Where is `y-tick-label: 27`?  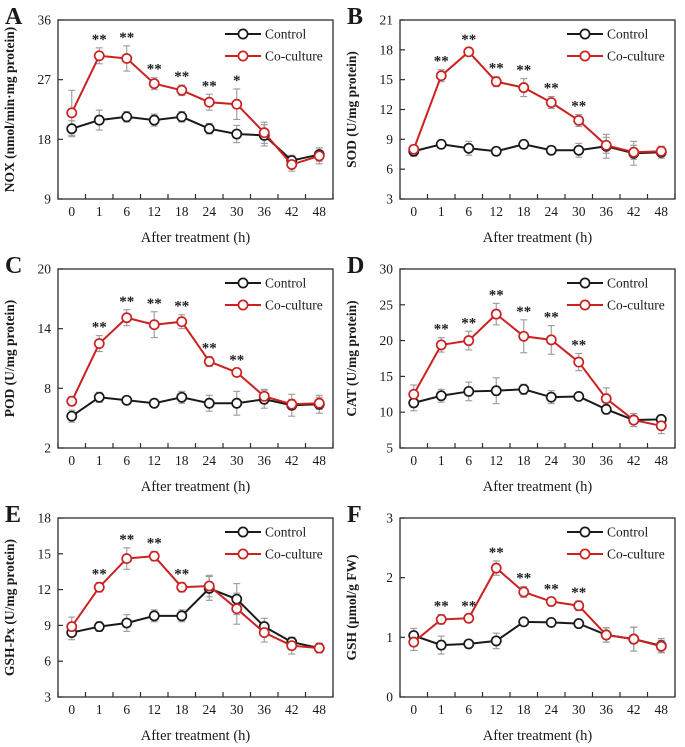
y-tick-label: 27 is located at coordinates (45, 79).